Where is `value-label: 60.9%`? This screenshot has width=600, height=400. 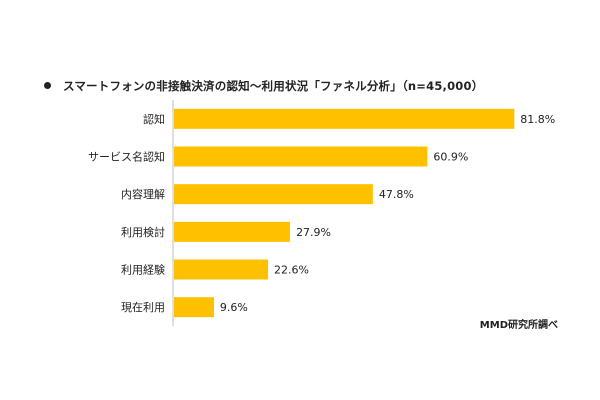
value-label: 60.9% is located at coordinates (450, 157).